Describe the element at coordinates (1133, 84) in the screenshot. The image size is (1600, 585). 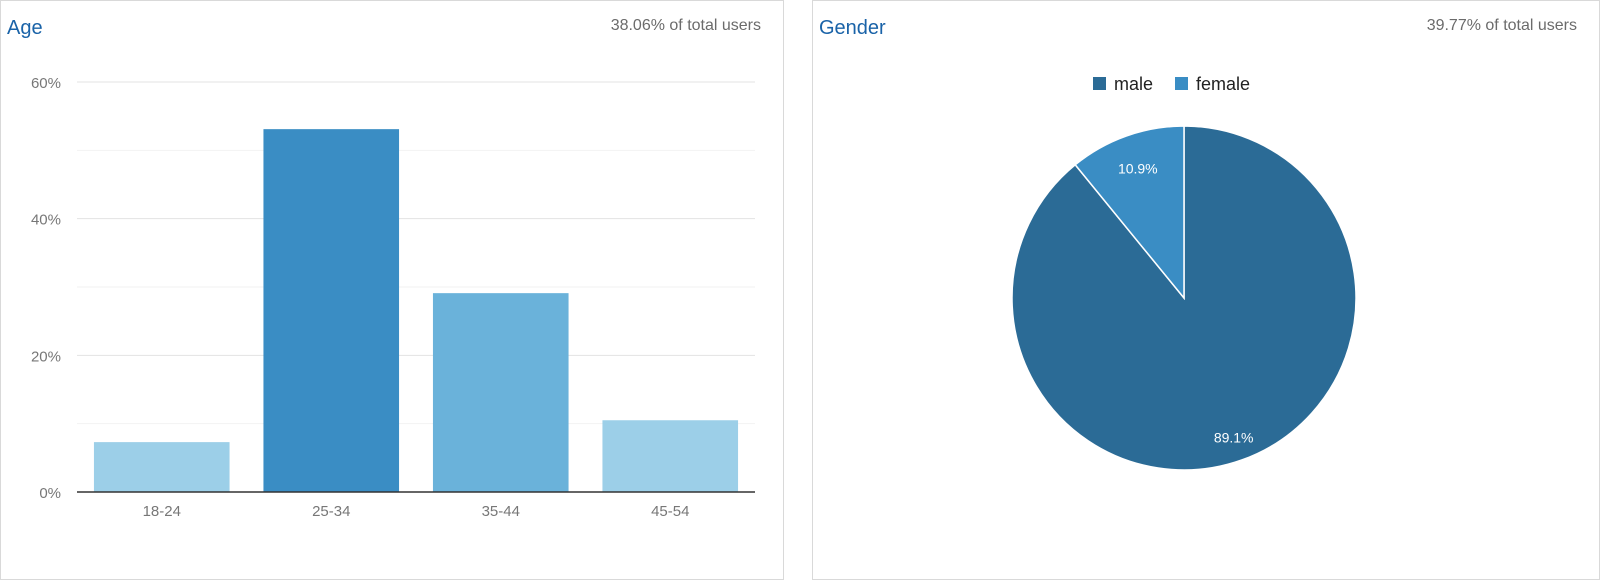
I see `legend-label-male: male` at that location.